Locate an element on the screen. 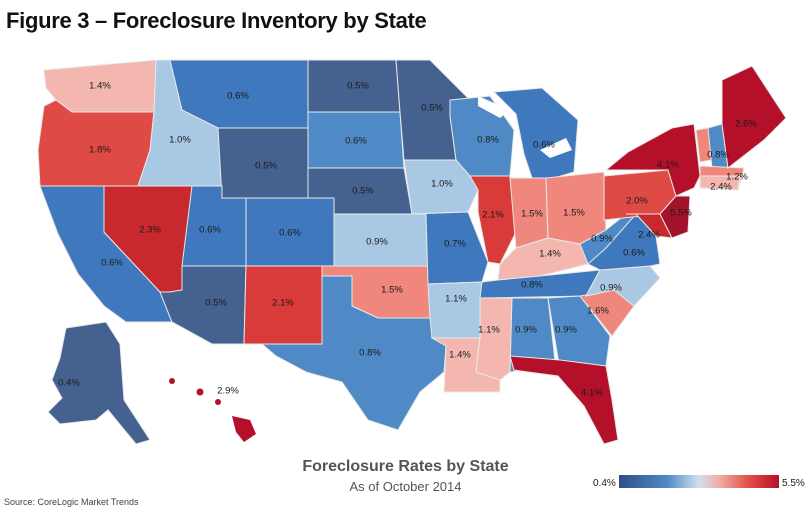  label-mo: 0.7% is located at coordinates (455, 244).